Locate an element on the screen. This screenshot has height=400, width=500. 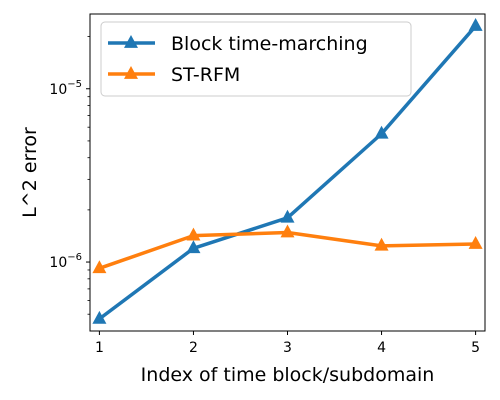
y-tick-label: 10⁻⁵ is located at coordinates (65, 88).